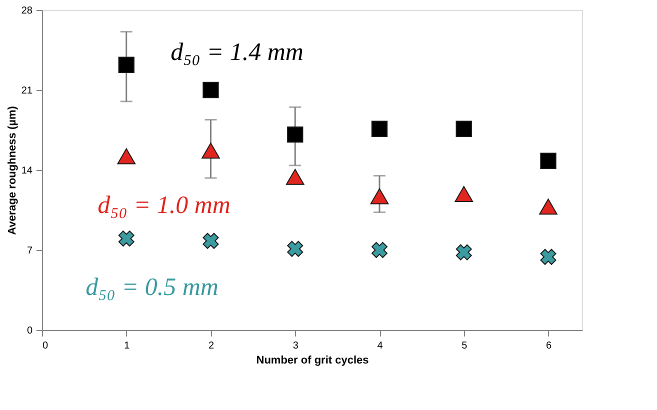 The width and height of the screenshot is (657, 410). Describe the element at coordinates (380, 346) in the screenshot. I see `x-tick-label: 4` at that location.